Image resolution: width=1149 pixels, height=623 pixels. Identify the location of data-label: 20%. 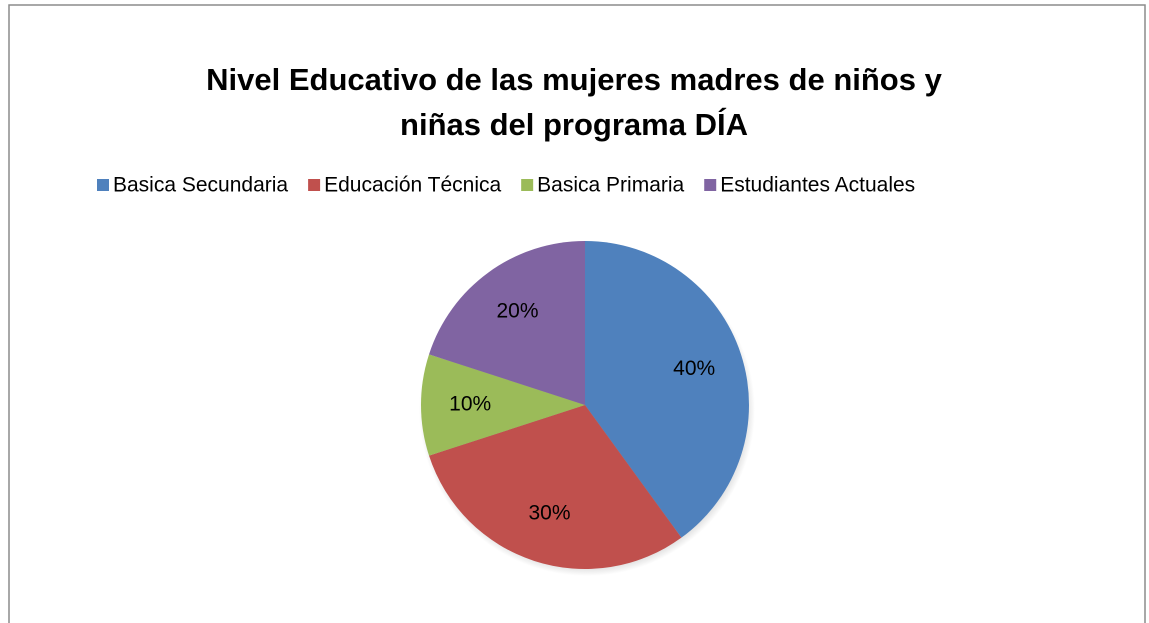
(518, 311).